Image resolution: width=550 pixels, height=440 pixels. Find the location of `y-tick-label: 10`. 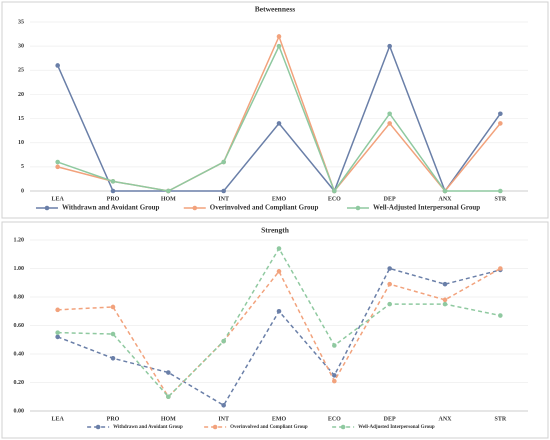

y-tick-label: 10 is located at coordinates (21, 143).